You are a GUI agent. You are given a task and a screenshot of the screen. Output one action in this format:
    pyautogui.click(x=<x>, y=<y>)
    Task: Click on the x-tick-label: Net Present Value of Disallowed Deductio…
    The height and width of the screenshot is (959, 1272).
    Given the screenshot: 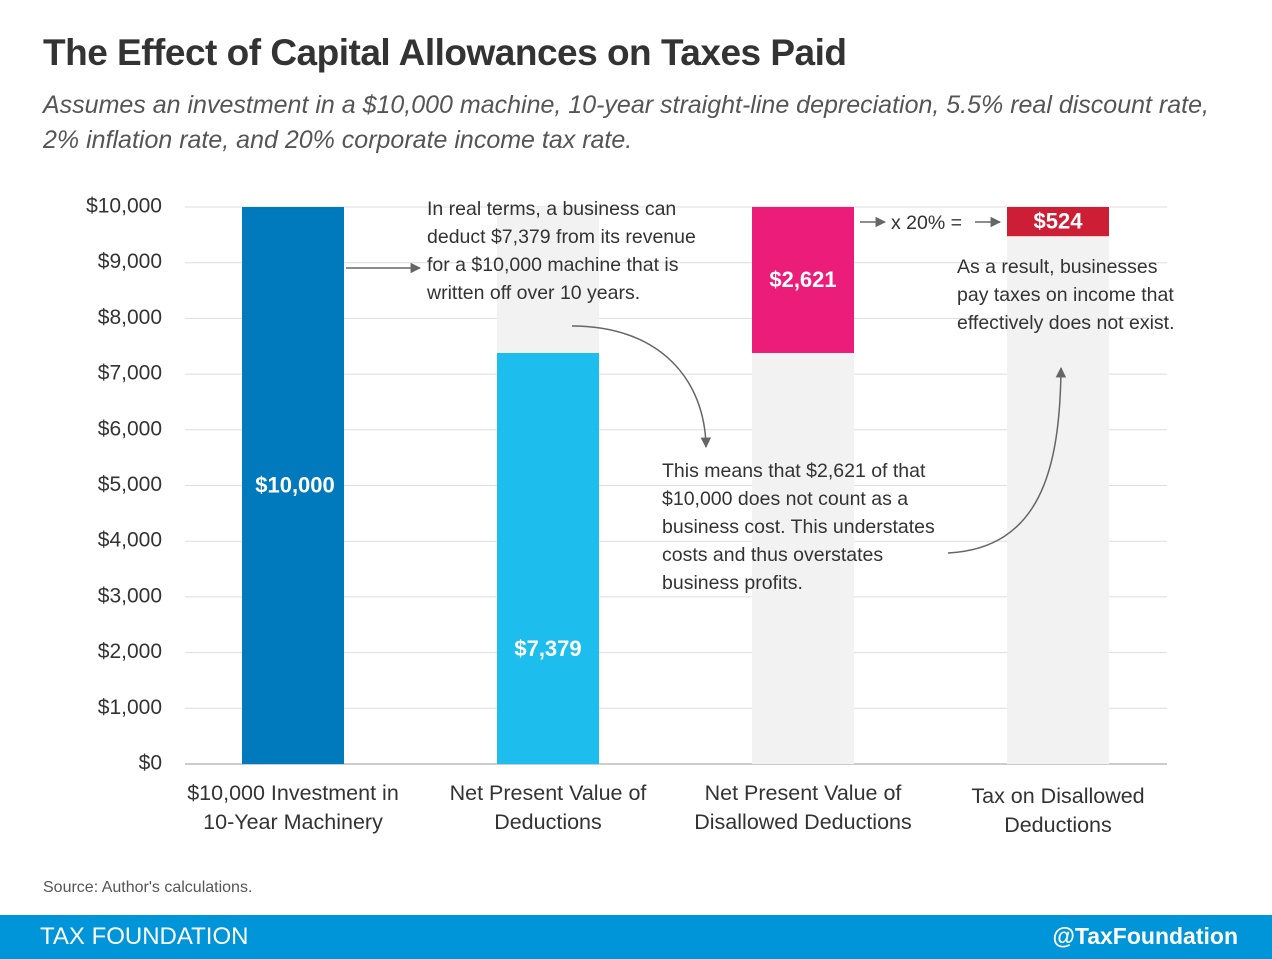 What is the action you would take?
    pyautogui.click(x=803, y=807)
    